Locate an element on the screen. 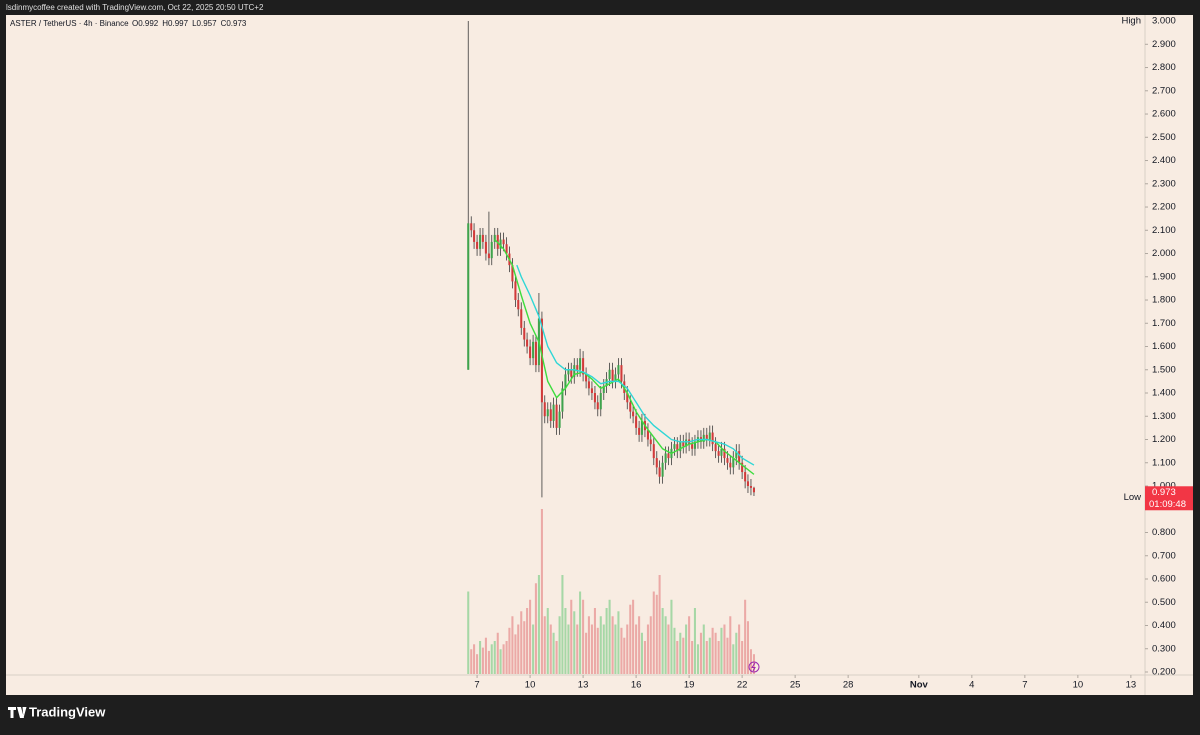 The image size is (1200, 735). y-tick-label: 1.100 is located at coordinates (1164, 462).